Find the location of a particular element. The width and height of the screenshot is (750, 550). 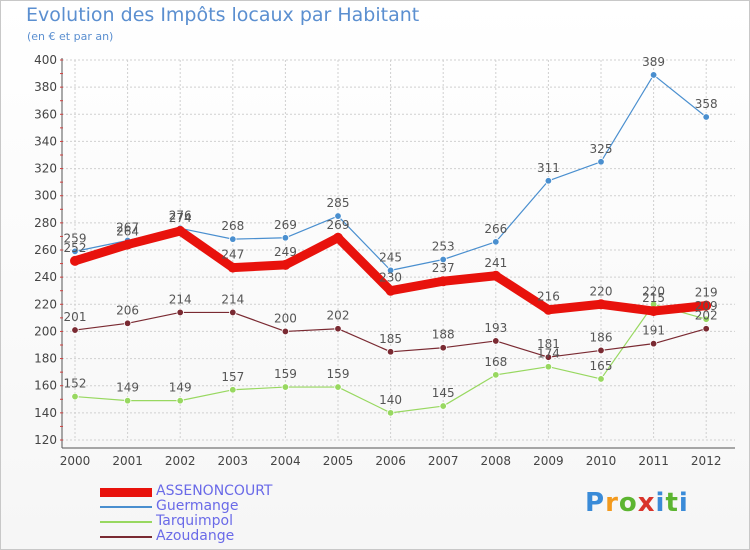

logo-letter: i is located at coordinates (660, 503).